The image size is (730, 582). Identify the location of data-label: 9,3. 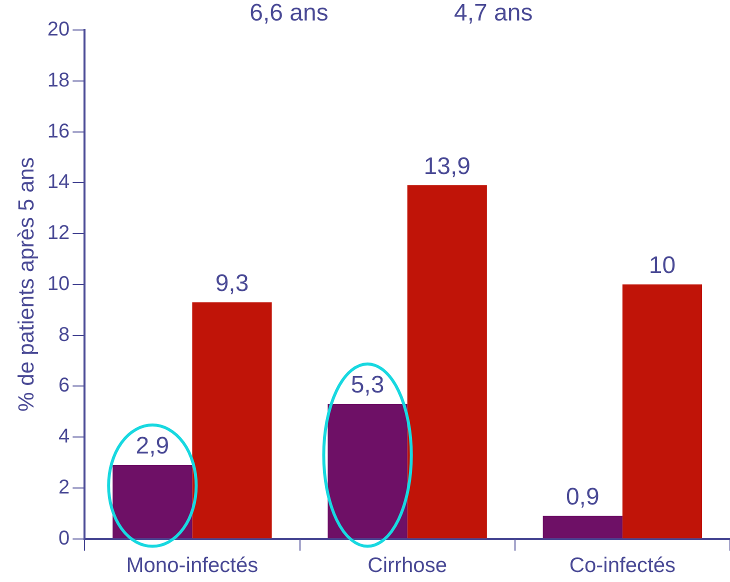
(232, 283).